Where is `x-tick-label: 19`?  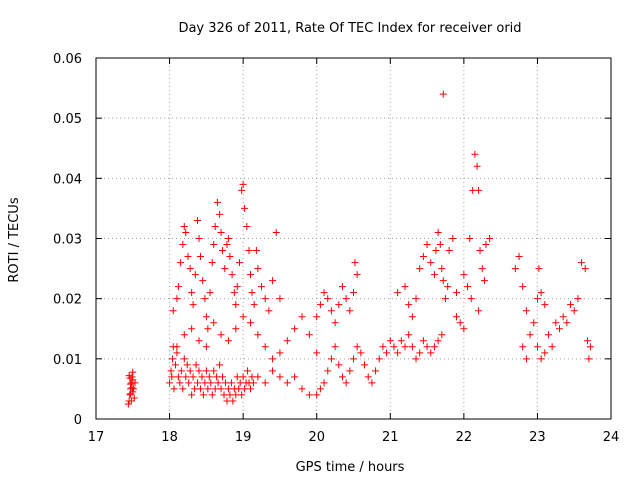
x-tick-label: 19 is located at coordinates (243, 437).